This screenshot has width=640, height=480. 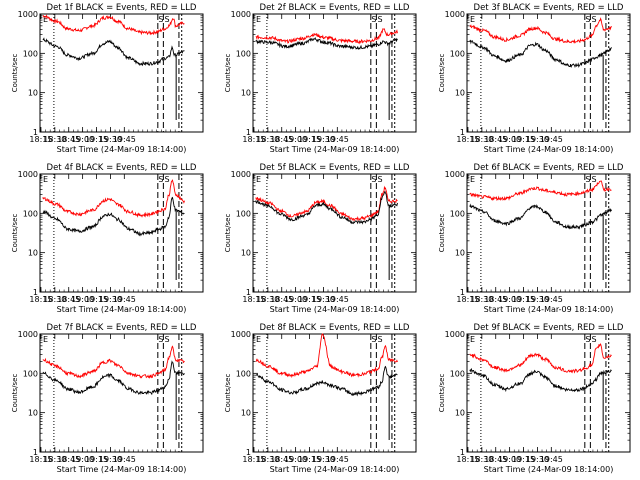 What do you see at coordinates (122, 168) in the screenshot?
I see `panel-title: Det 4f BLACK = Events, RED = LLD` at bounding box center [122, 168].